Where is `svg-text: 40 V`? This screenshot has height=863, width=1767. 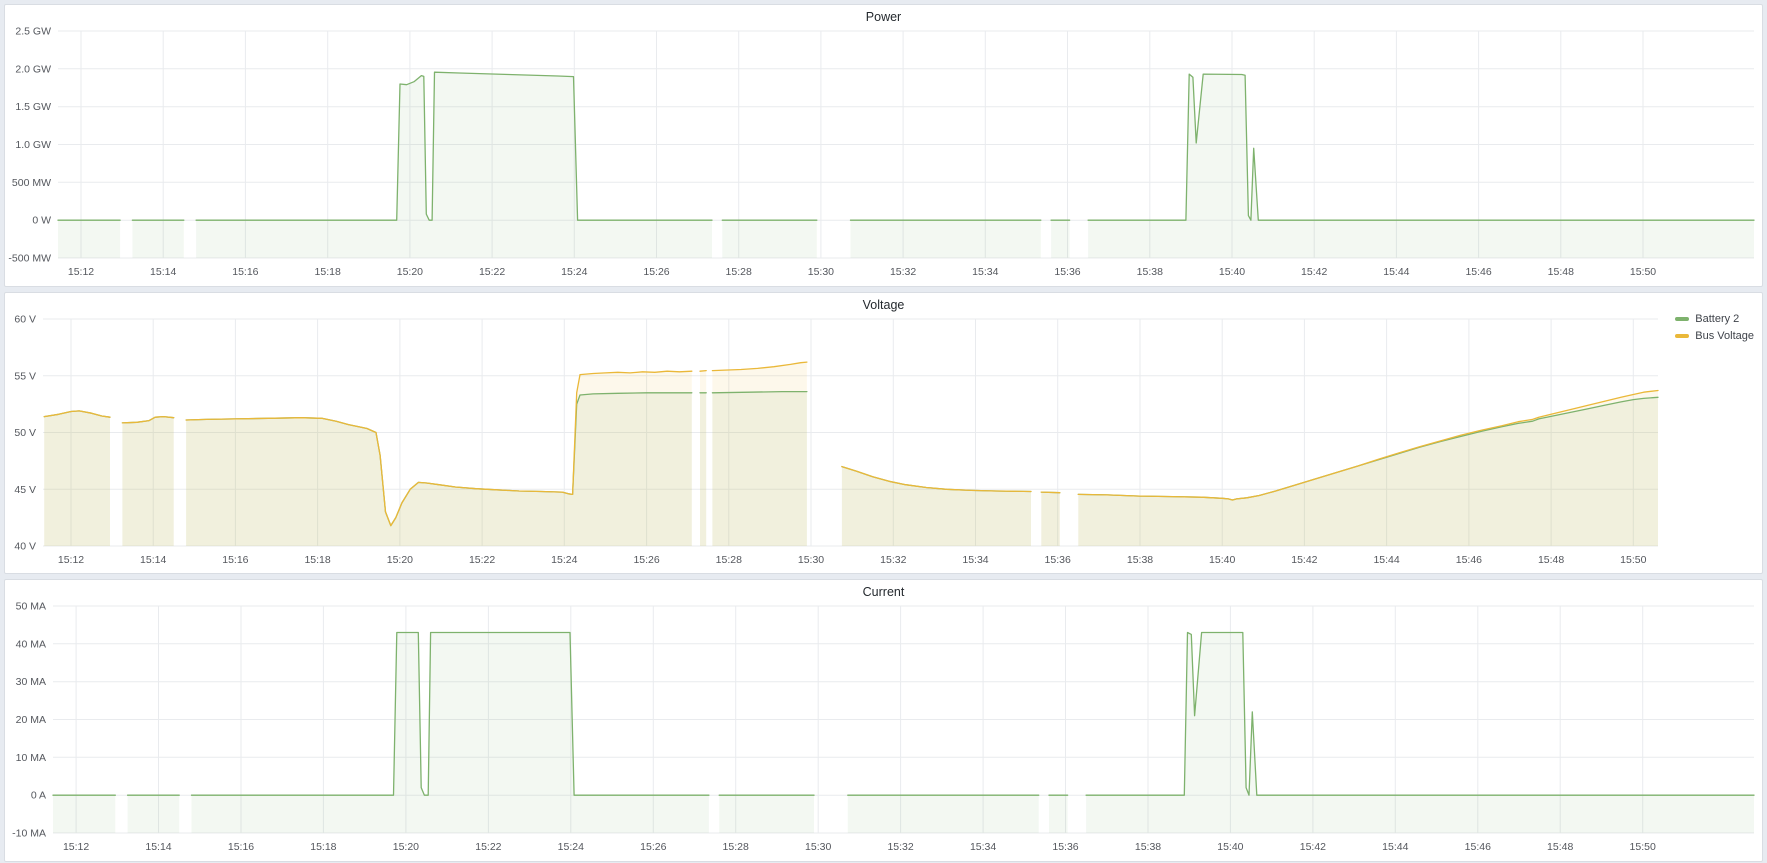 svg-text: 40 V is located at coordinates (25, 547).